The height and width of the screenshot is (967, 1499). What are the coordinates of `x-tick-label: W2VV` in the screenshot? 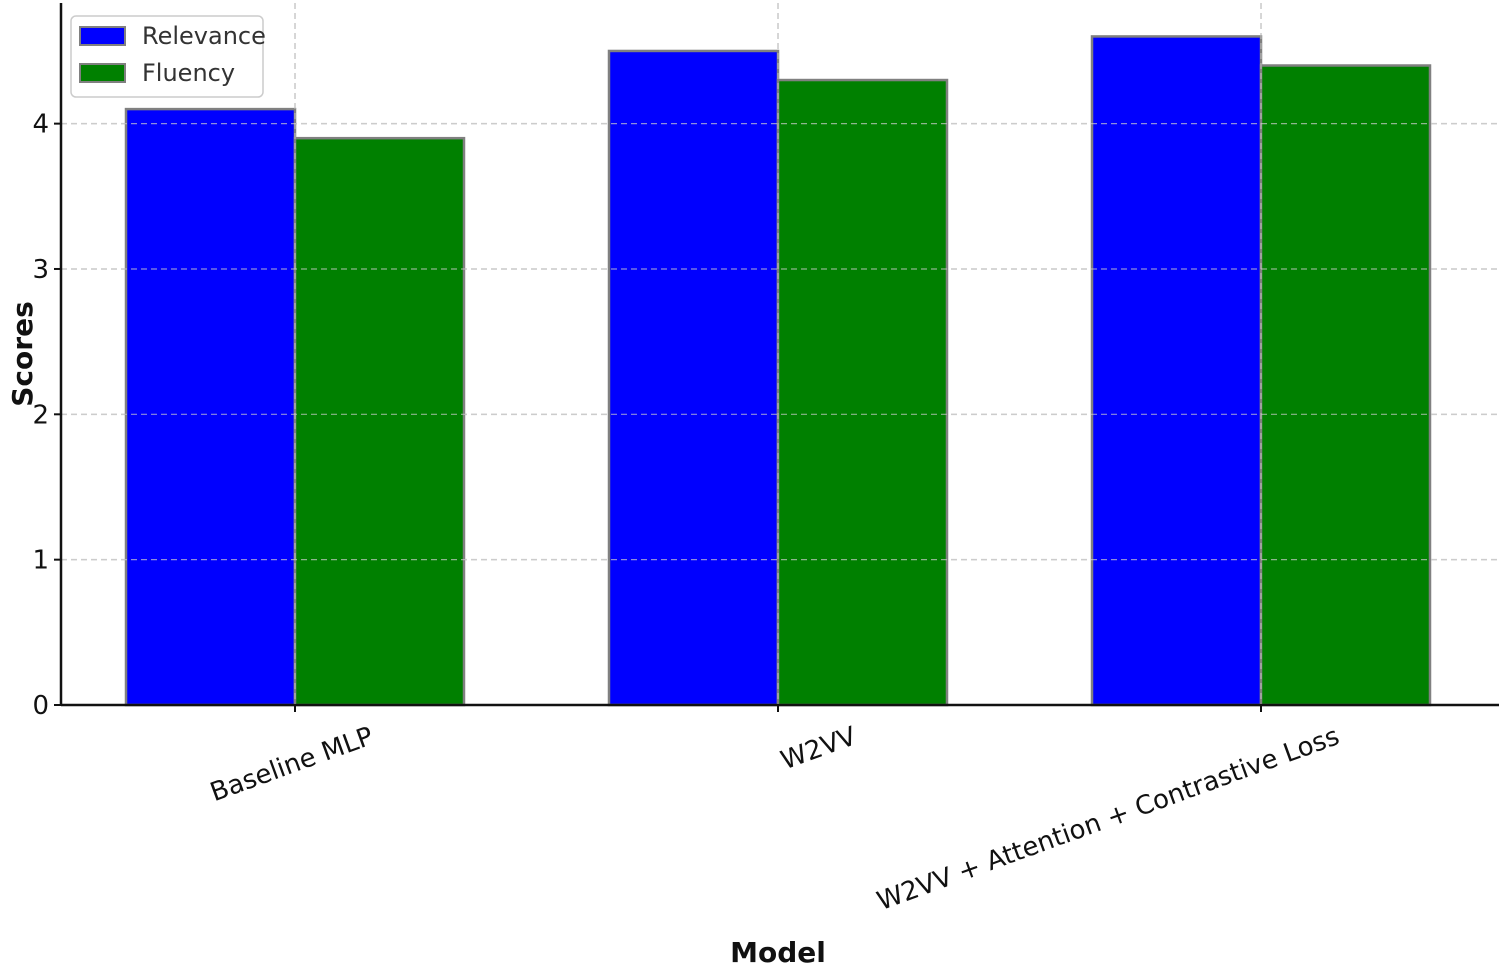 It's located at (819, 748).